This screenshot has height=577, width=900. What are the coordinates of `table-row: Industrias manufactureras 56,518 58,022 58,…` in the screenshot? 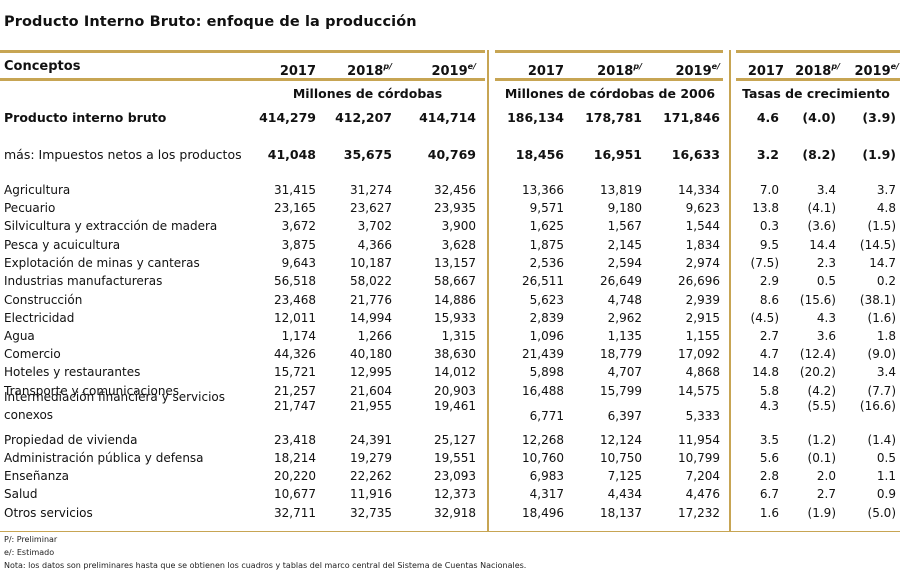 It's located at (450, 283).